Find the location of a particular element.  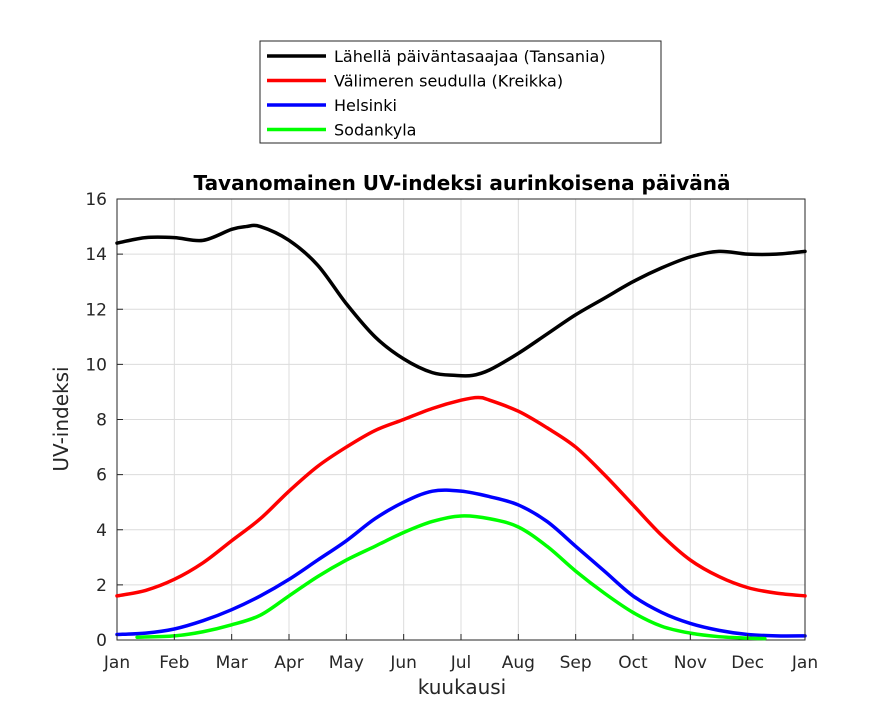

x-tick-labels: Jan Feb Mar Apr May Jun Jul Aug Sep Oct Nov Dec Jan is located at coordinates (460, 653).